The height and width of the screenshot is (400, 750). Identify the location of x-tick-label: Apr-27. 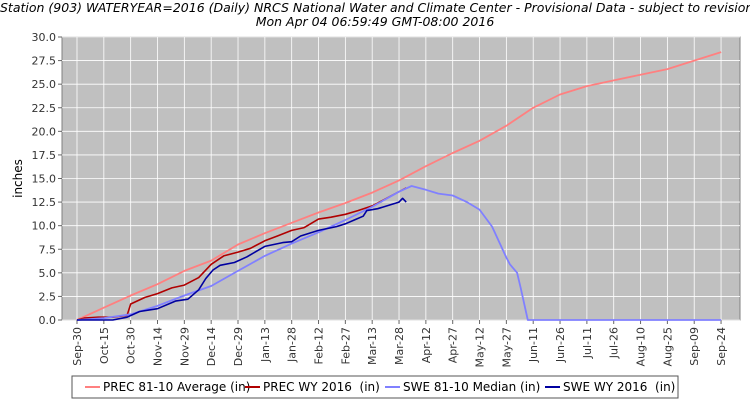
(453, 345).